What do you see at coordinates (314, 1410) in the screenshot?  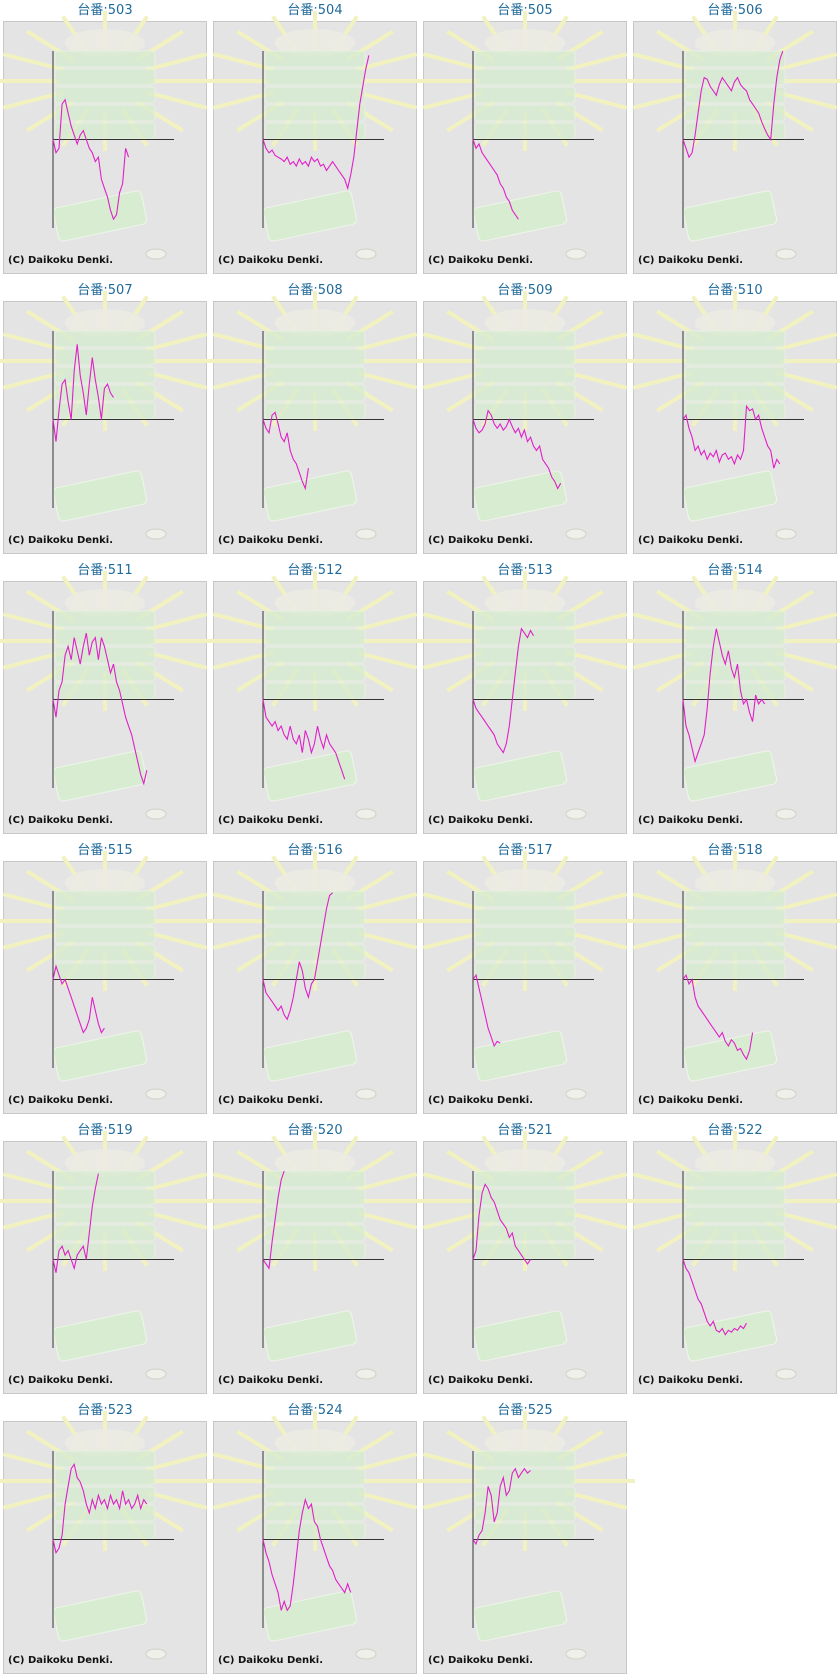 I see `chart-title: 台番:524` at bounding box center [314, 1410].